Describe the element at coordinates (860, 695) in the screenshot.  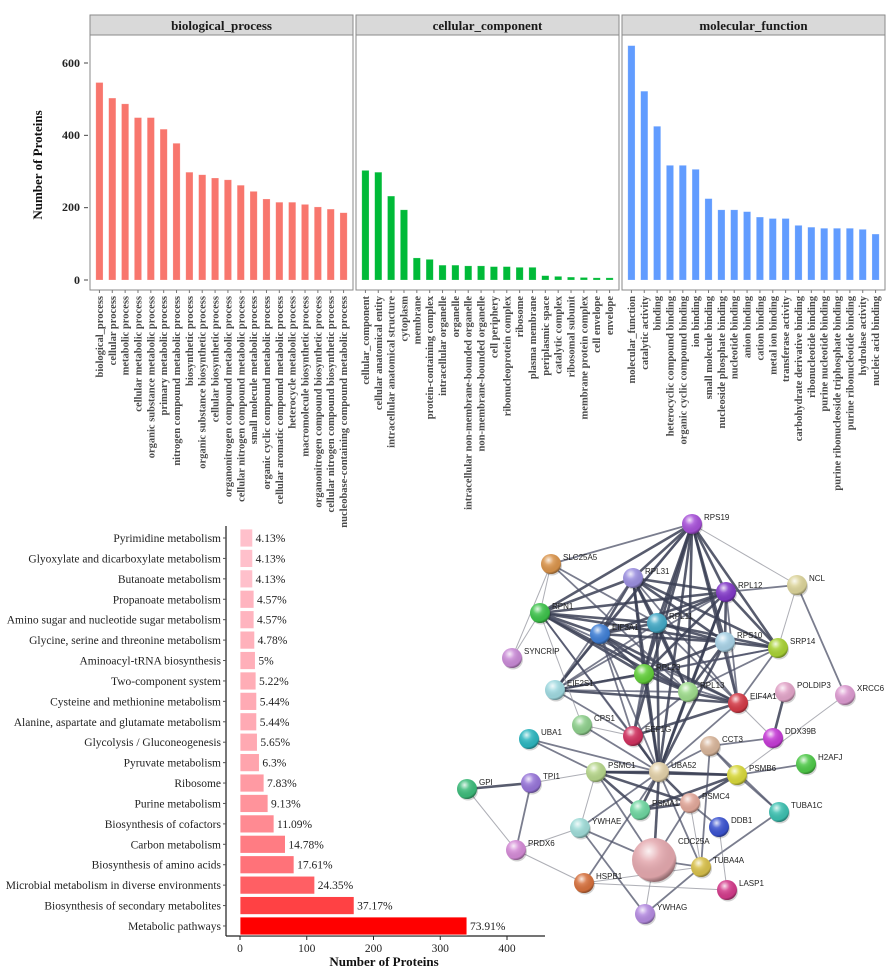
I see `node-xrcc6: XRCC6` at that location.